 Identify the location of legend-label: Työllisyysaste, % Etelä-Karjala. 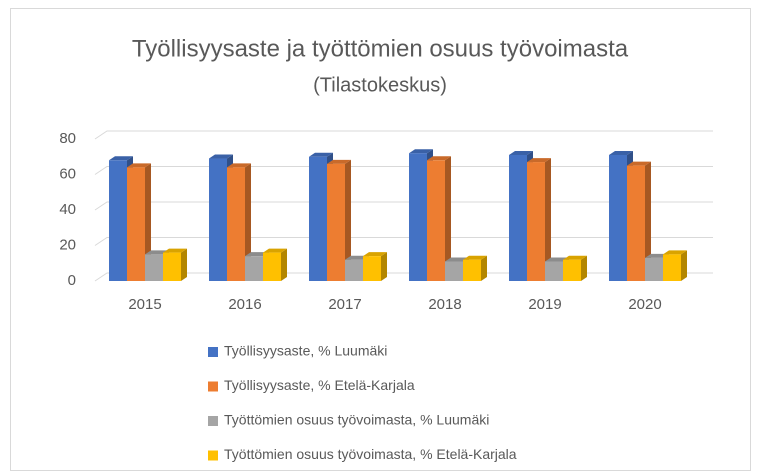
(319, 385).